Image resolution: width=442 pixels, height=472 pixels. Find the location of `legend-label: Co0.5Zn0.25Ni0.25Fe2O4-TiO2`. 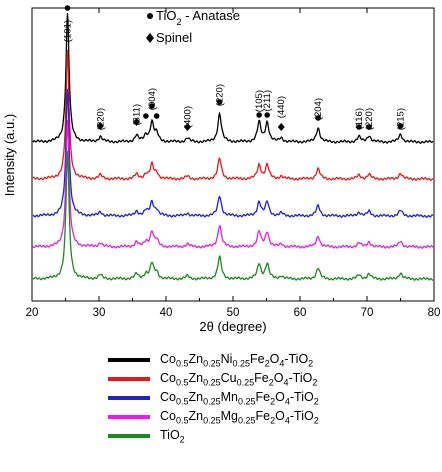

legend-label: Co0.5Zn0.25Ni0.25Fe2O4-TiO2 is located at coordinates (237, 360).